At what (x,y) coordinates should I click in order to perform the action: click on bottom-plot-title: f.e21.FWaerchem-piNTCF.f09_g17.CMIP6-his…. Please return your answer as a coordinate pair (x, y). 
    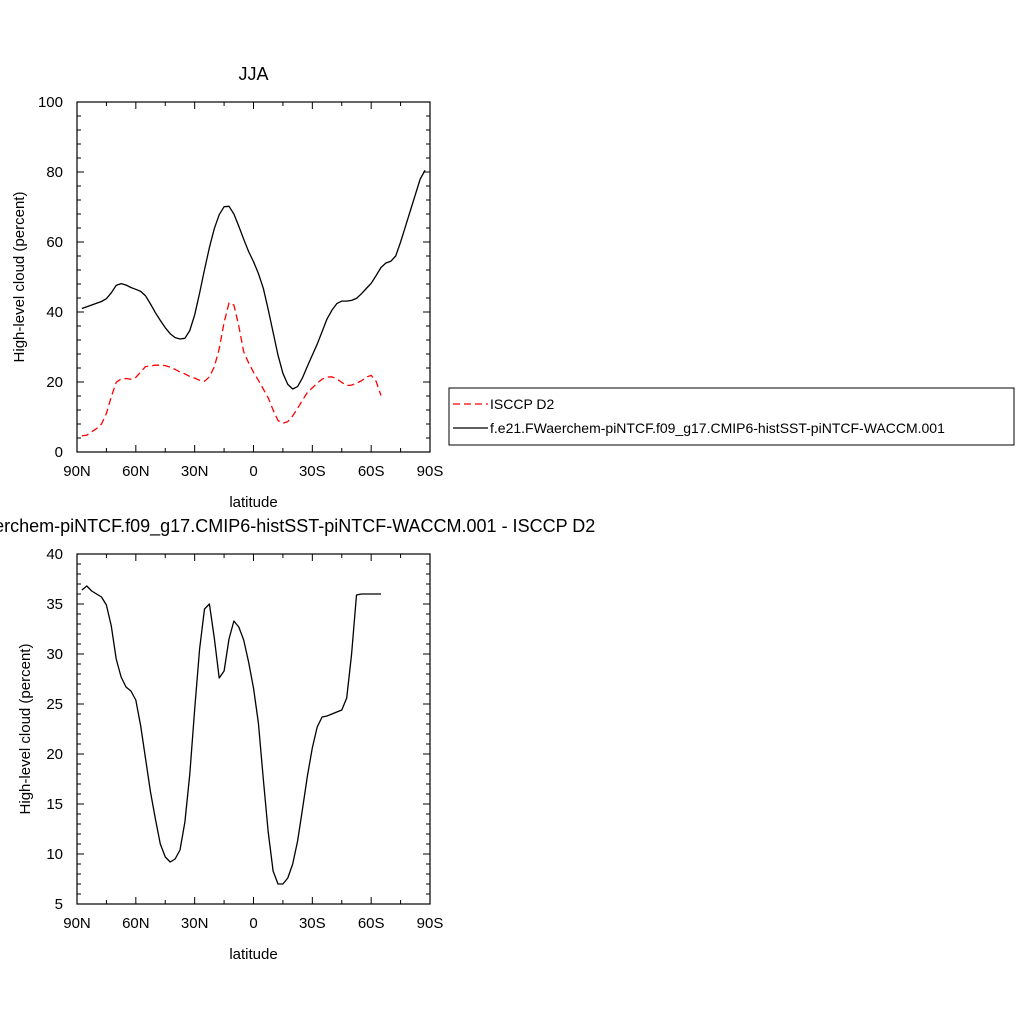
    Looking at the image, I should click on (297, 526).